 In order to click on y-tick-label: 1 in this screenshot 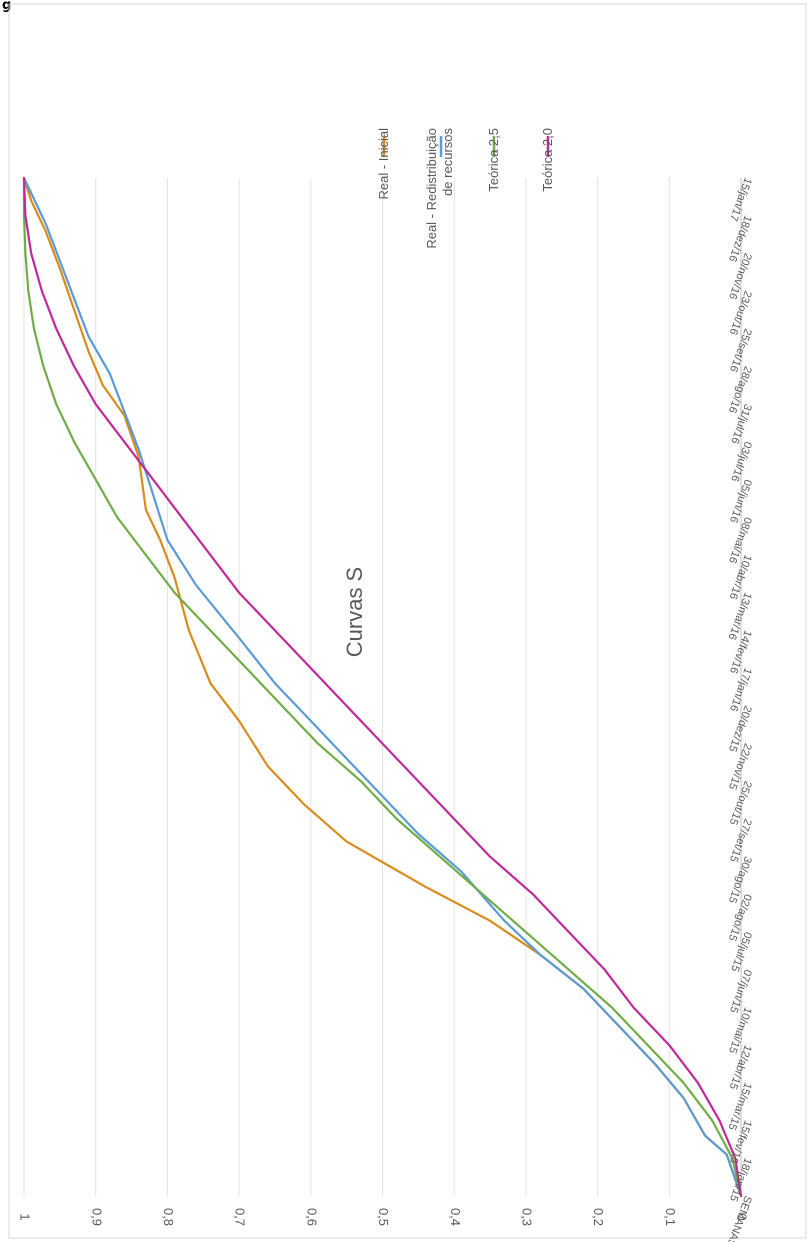, I will do `click(25, 1216)`.